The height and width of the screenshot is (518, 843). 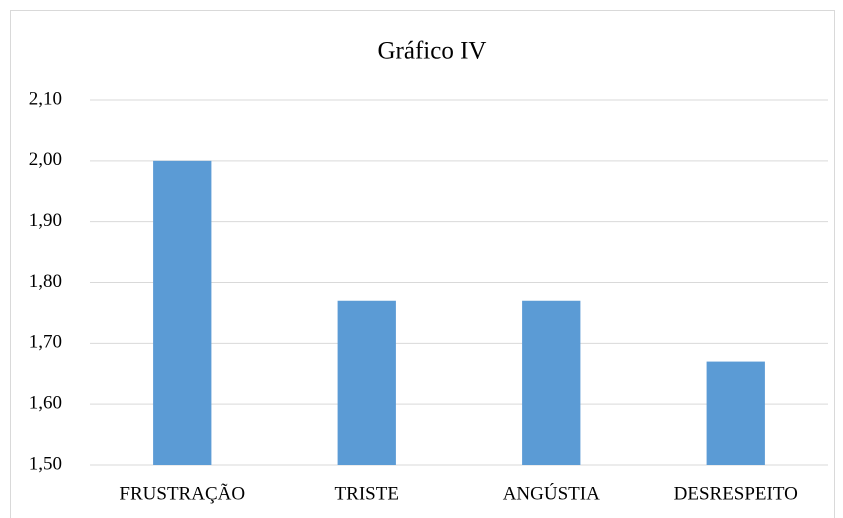 I want to click on chart-title: Gráfico IV, so click(x=432, y=51).